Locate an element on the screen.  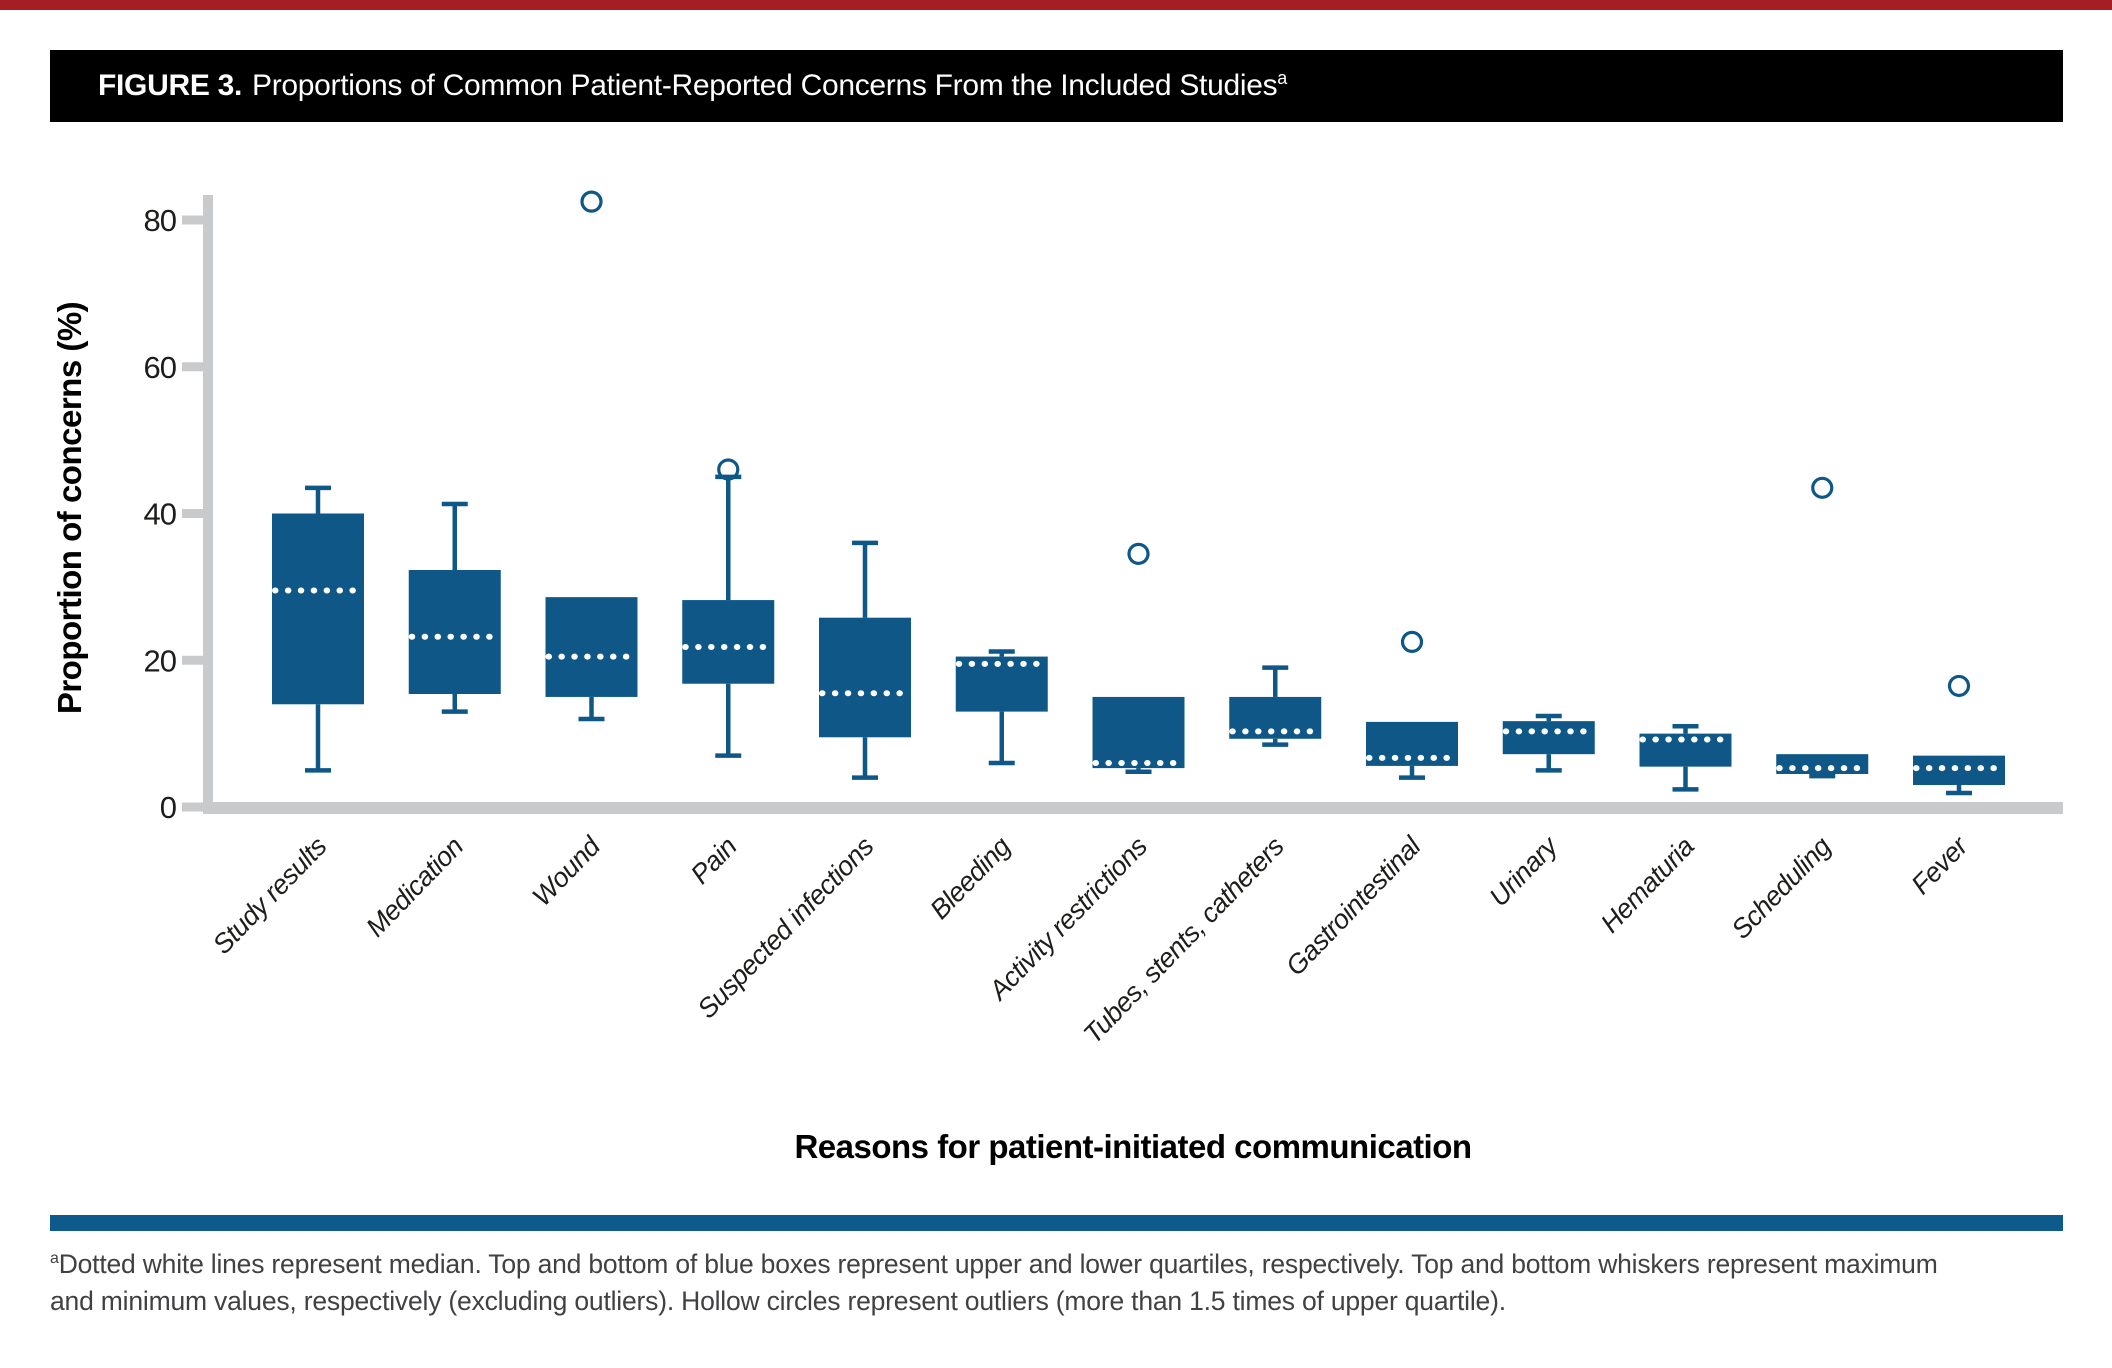
box-plot-pain is located at coordinates (728, 608).